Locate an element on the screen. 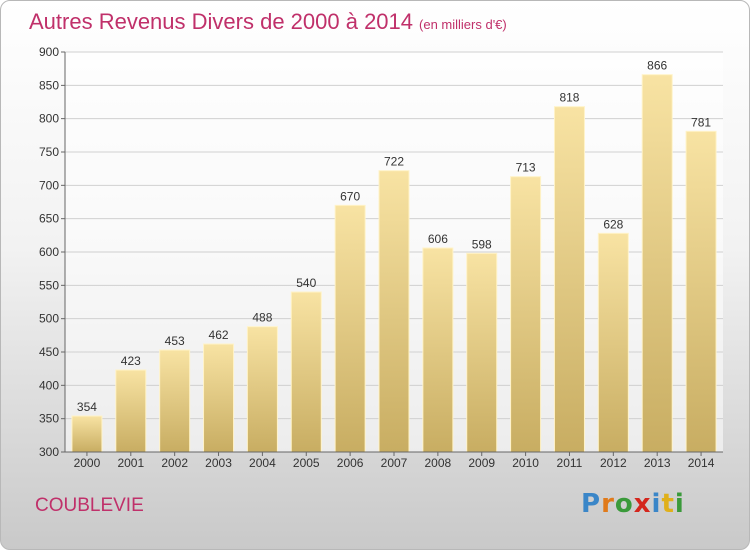 The width and height of the screenshot is (750, 550). chart-subtitle: (en milliers d'€) is located at coordinates (463, 24).